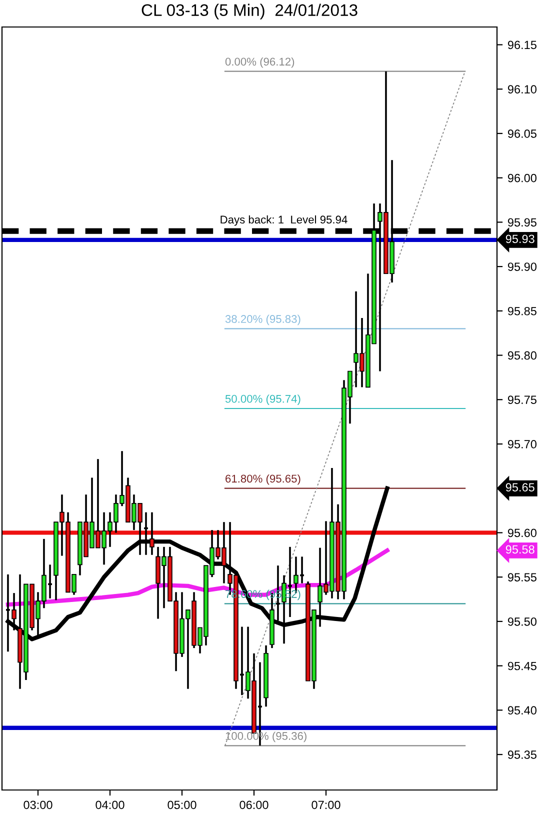  Describe the element at coordinates (522, 533) in the screenshot. I see `y-tick-label: 95.60` at that location.